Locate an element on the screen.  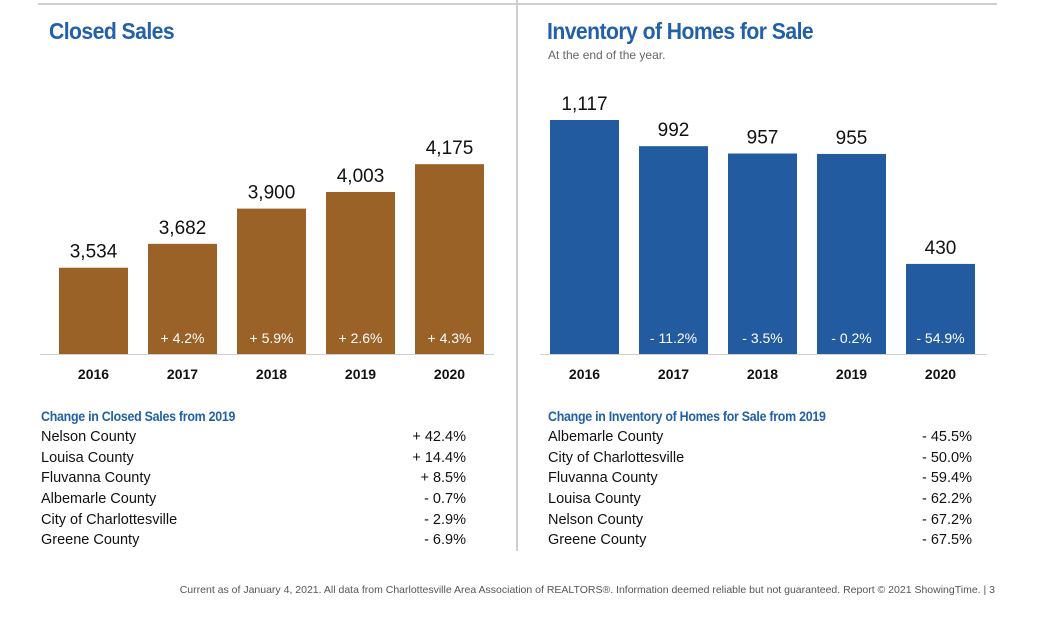
table-row: Louisa County + 14.4% is located at coordinates (253, 460).